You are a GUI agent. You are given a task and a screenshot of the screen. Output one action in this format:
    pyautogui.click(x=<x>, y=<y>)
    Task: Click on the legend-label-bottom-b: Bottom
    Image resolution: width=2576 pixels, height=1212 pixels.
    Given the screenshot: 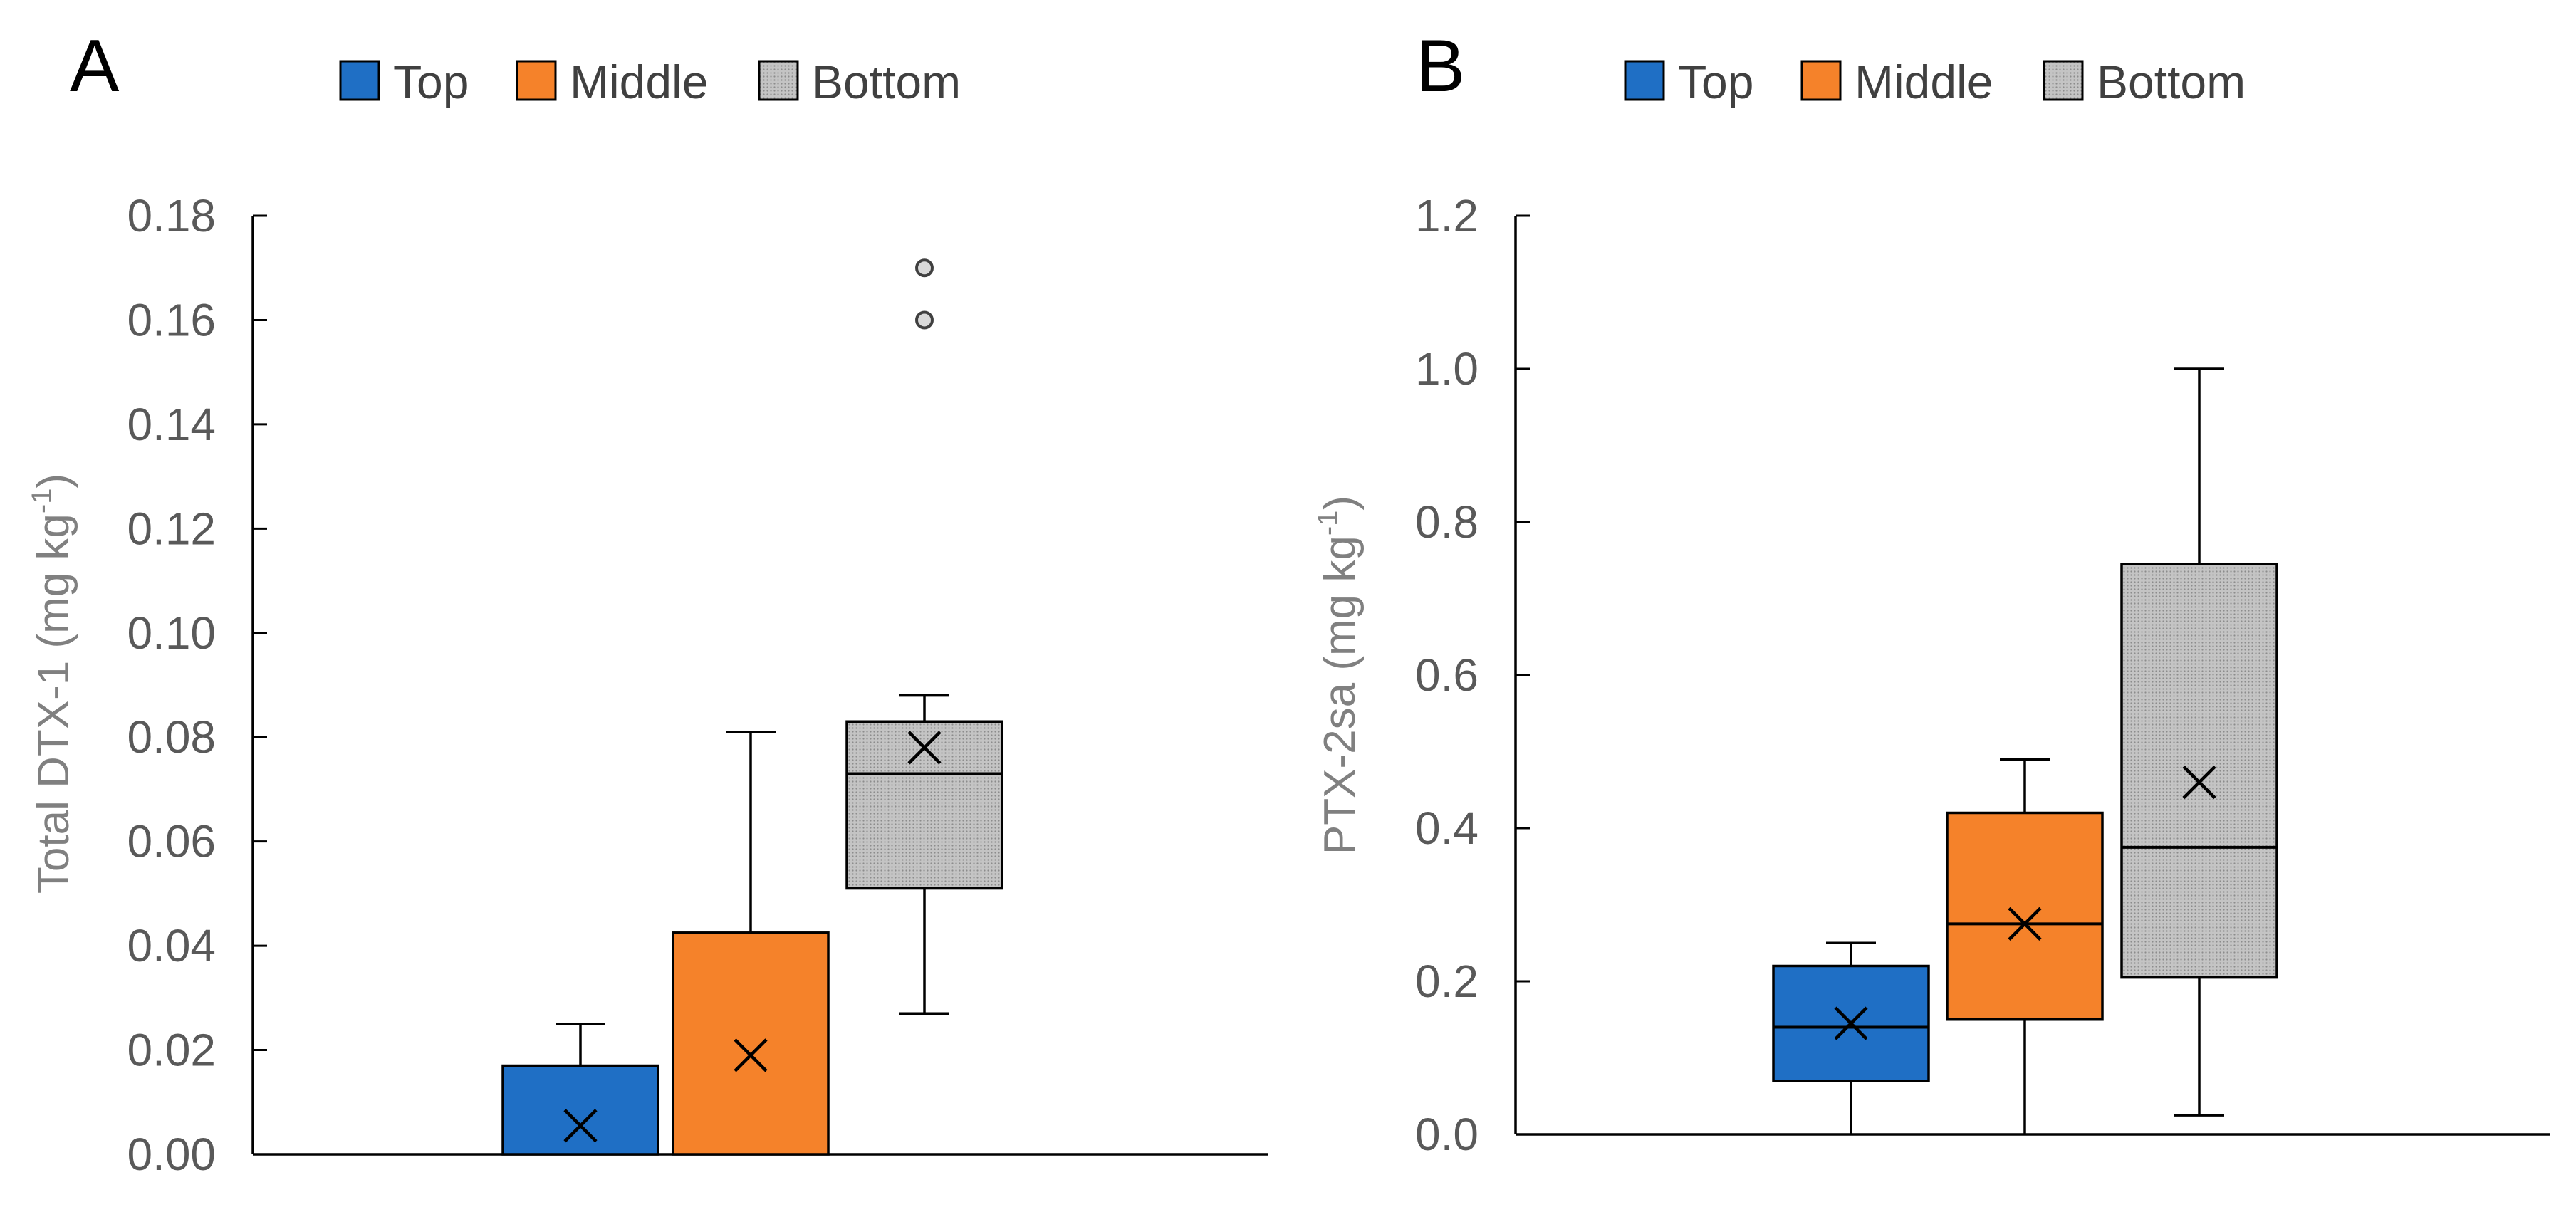 What is the action you would take?
    pyautogui.click(x=2171, y=82)
    